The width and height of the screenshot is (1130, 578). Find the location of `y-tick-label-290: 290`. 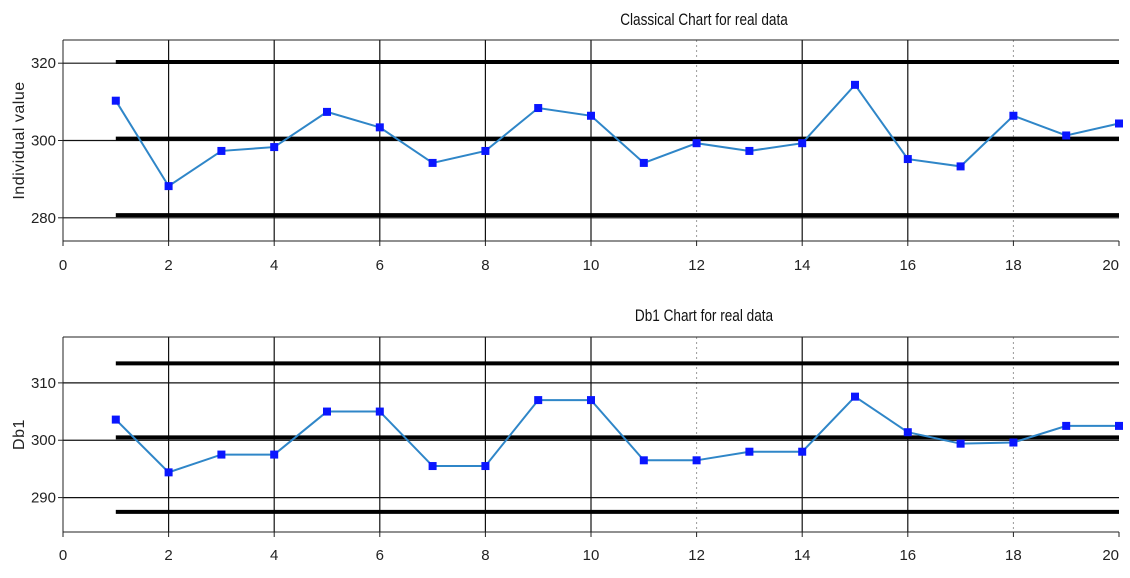

y-tick-label-290: 290 is located at coordinates (43, 498).